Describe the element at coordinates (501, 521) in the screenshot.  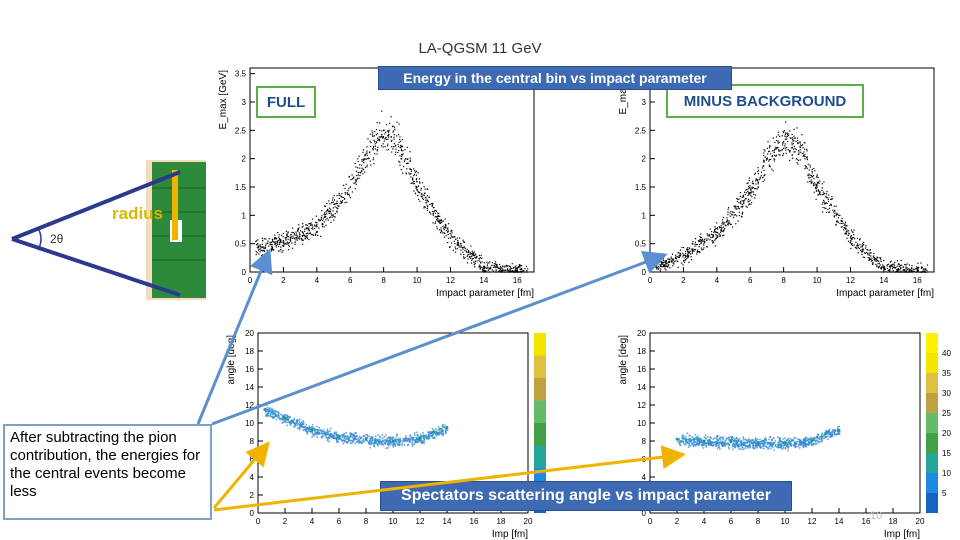
I see `x-tick-label: 18` at that location.